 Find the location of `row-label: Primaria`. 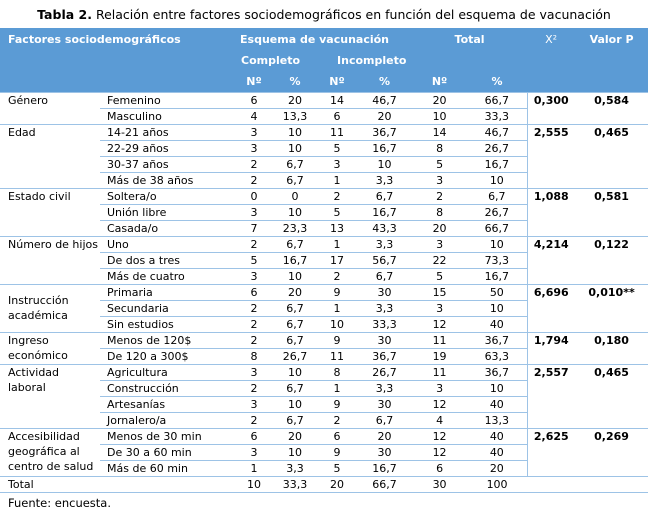

row-label: Primaria is located at coordinates (168, 292).